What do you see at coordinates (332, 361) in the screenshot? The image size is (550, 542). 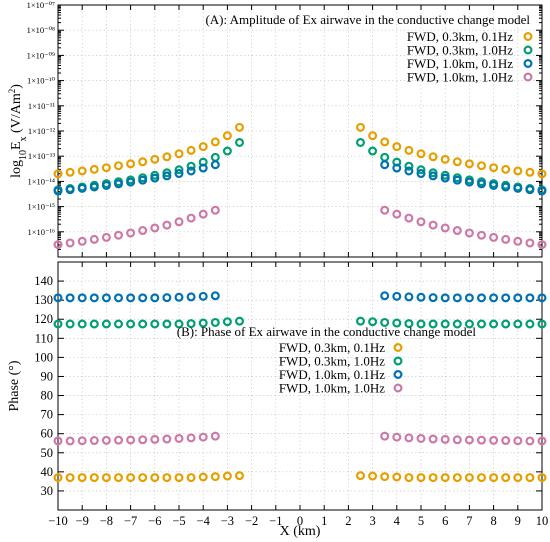 I see `legend-entry-label: FWD, 0.3km, 1.0Hz` at bounding box center [332, 361].